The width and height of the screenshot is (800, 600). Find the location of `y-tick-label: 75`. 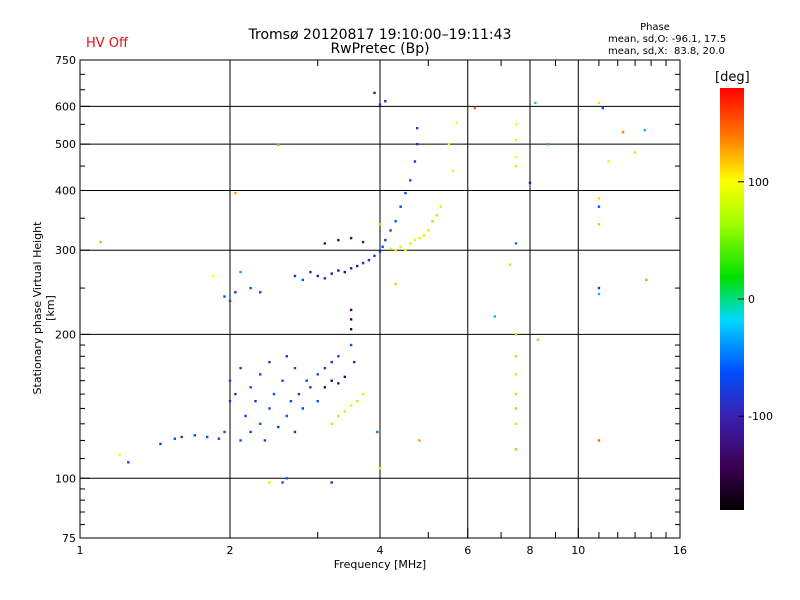

y-tick-label: 75 is located at coordinates (69, 538).